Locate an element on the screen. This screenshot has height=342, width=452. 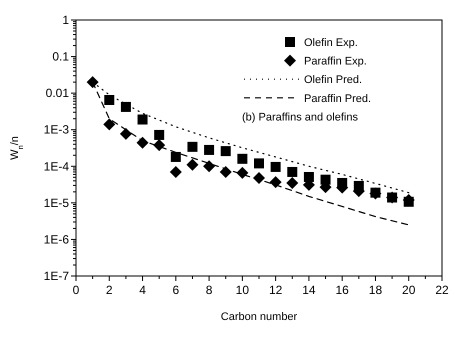
legend-label: Paraffin Exp. is located at coordinates (335, 62).